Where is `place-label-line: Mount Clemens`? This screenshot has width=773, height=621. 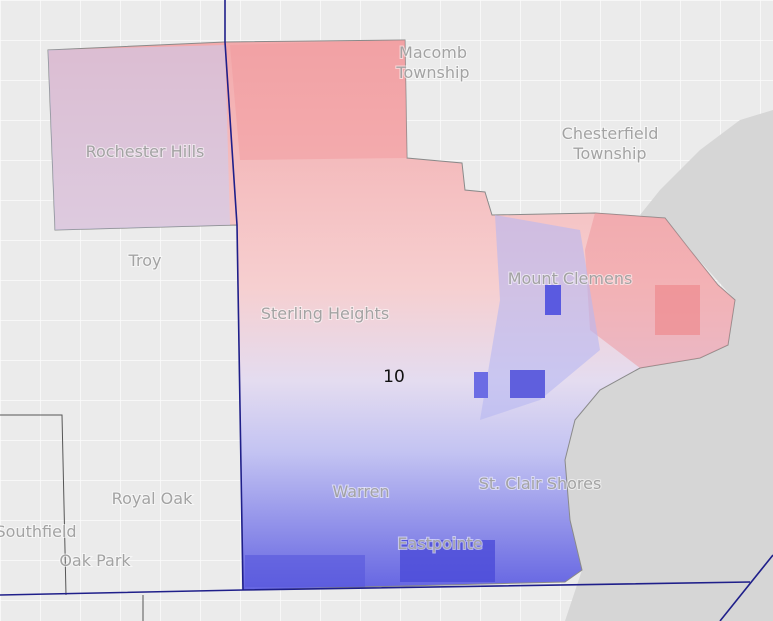
place-label-line: Mount Clemens is located at coordinates (570, 278).